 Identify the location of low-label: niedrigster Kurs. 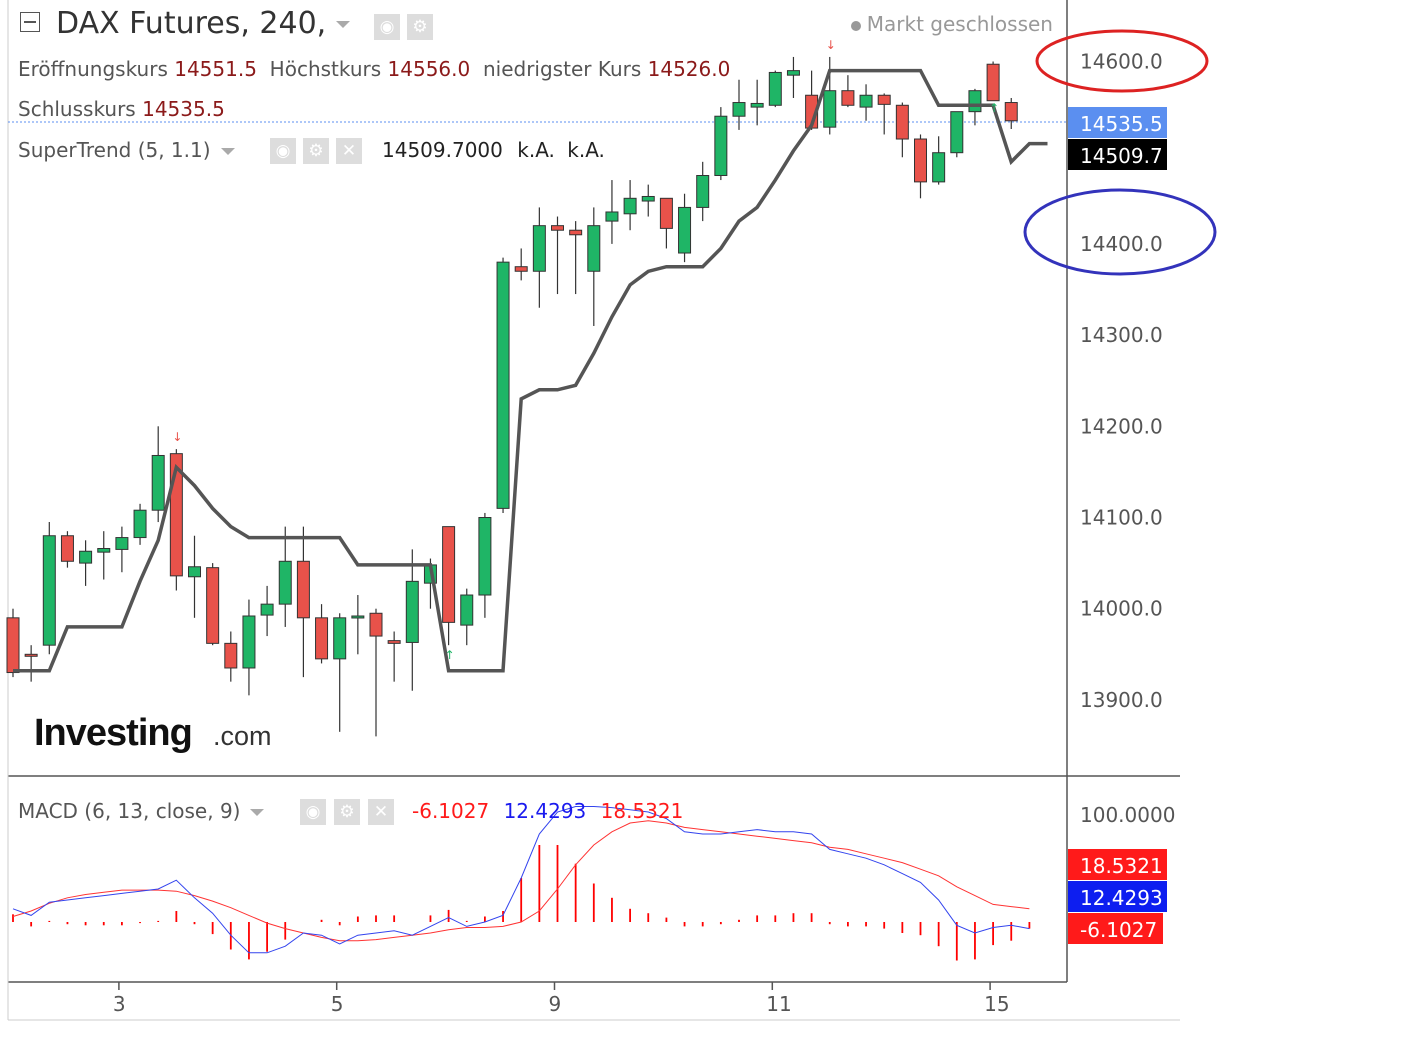
(562, 69).